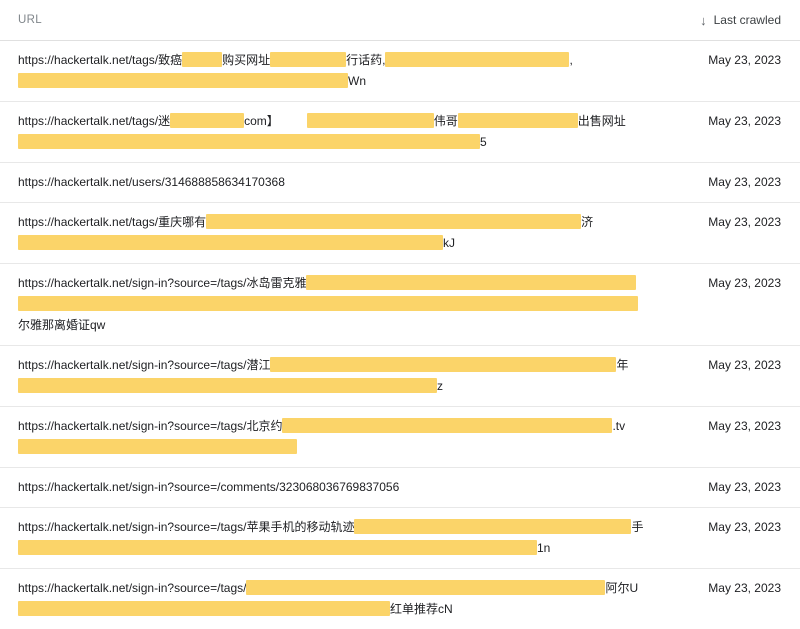  Describe the element at coordinates (357, 81) in the screenshot. I see `url-text: Wn` at that location.